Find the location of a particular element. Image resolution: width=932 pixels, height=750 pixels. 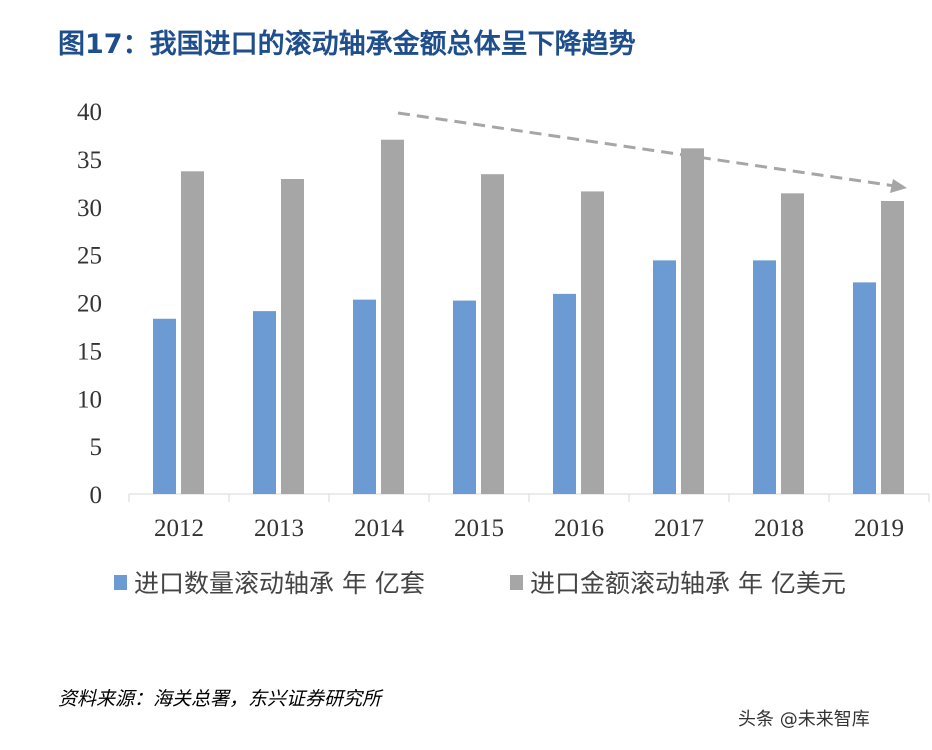

x-tick-label: 2015 is located at coordinates (479, 528).